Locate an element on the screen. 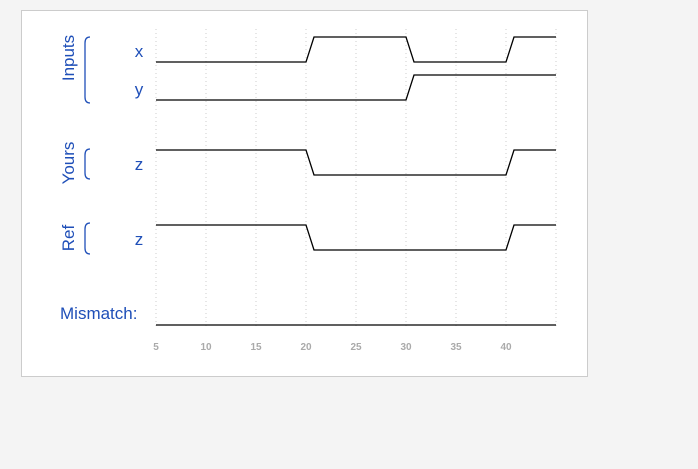 The width and height of the screenshot is (698, 469). x-tick-label: 20 is located at coordinates (306, 347).